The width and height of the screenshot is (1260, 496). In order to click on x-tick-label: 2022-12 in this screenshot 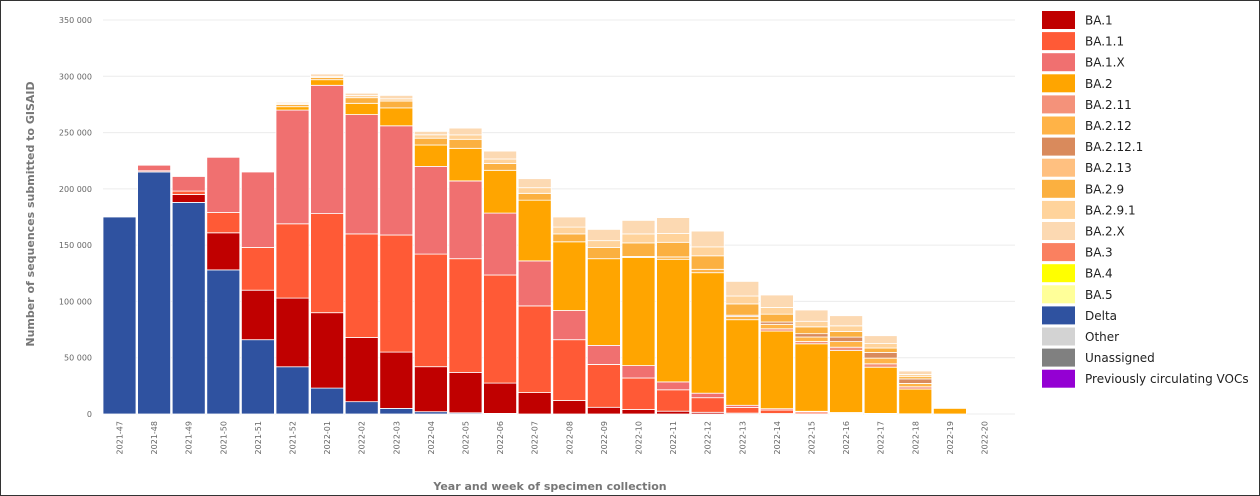, I will do `click(708, 437)`.